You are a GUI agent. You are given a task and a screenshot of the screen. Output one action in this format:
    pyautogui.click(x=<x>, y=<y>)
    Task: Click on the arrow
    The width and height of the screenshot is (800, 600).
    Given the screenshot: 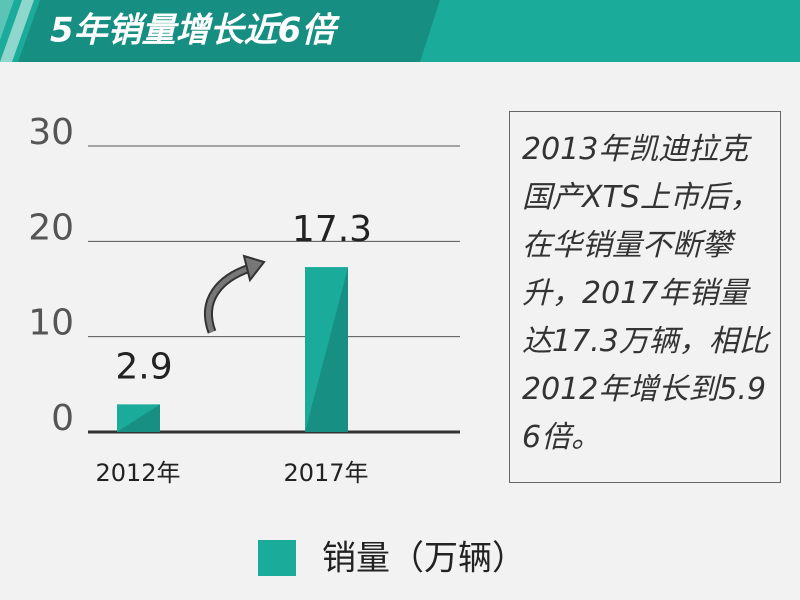 What is the action you would take?
    pyautogui.click(x=228, y=299)
    